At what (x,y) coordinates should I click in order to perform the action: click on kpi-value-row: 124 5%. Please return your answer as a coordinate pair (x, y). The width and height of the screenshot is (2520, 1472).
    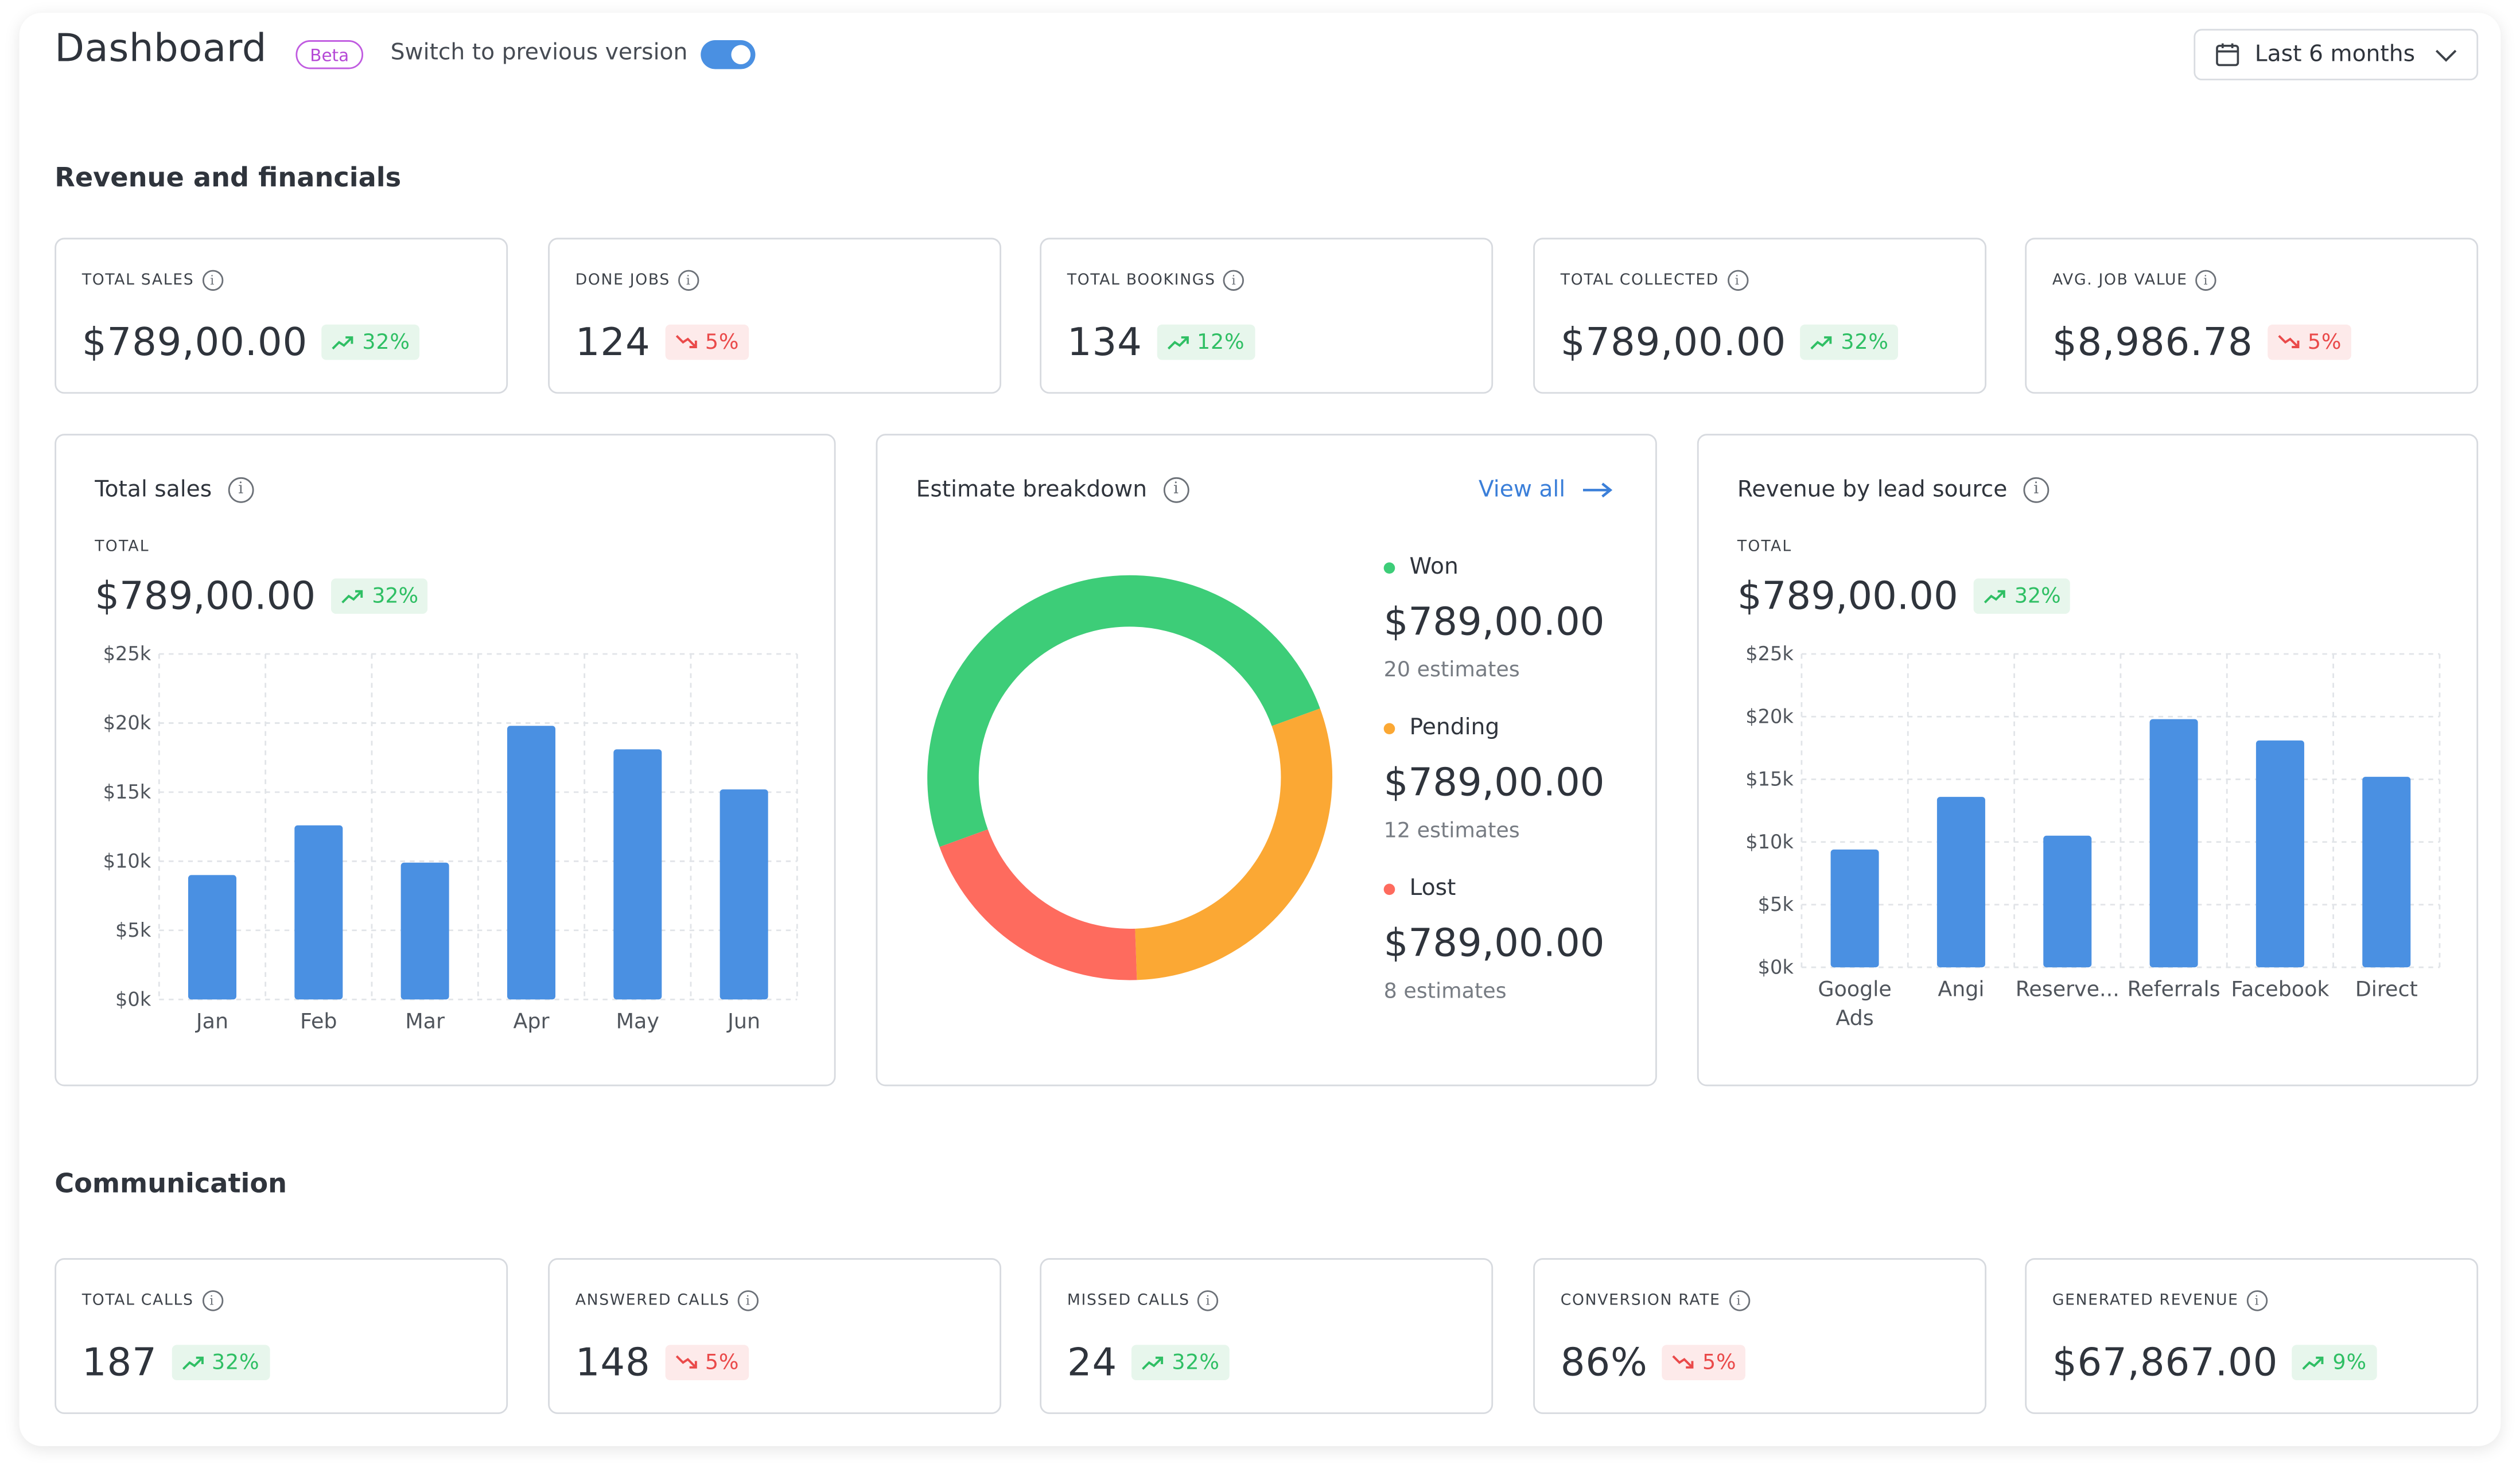
    Looking at the image, I should click on (662, 342).